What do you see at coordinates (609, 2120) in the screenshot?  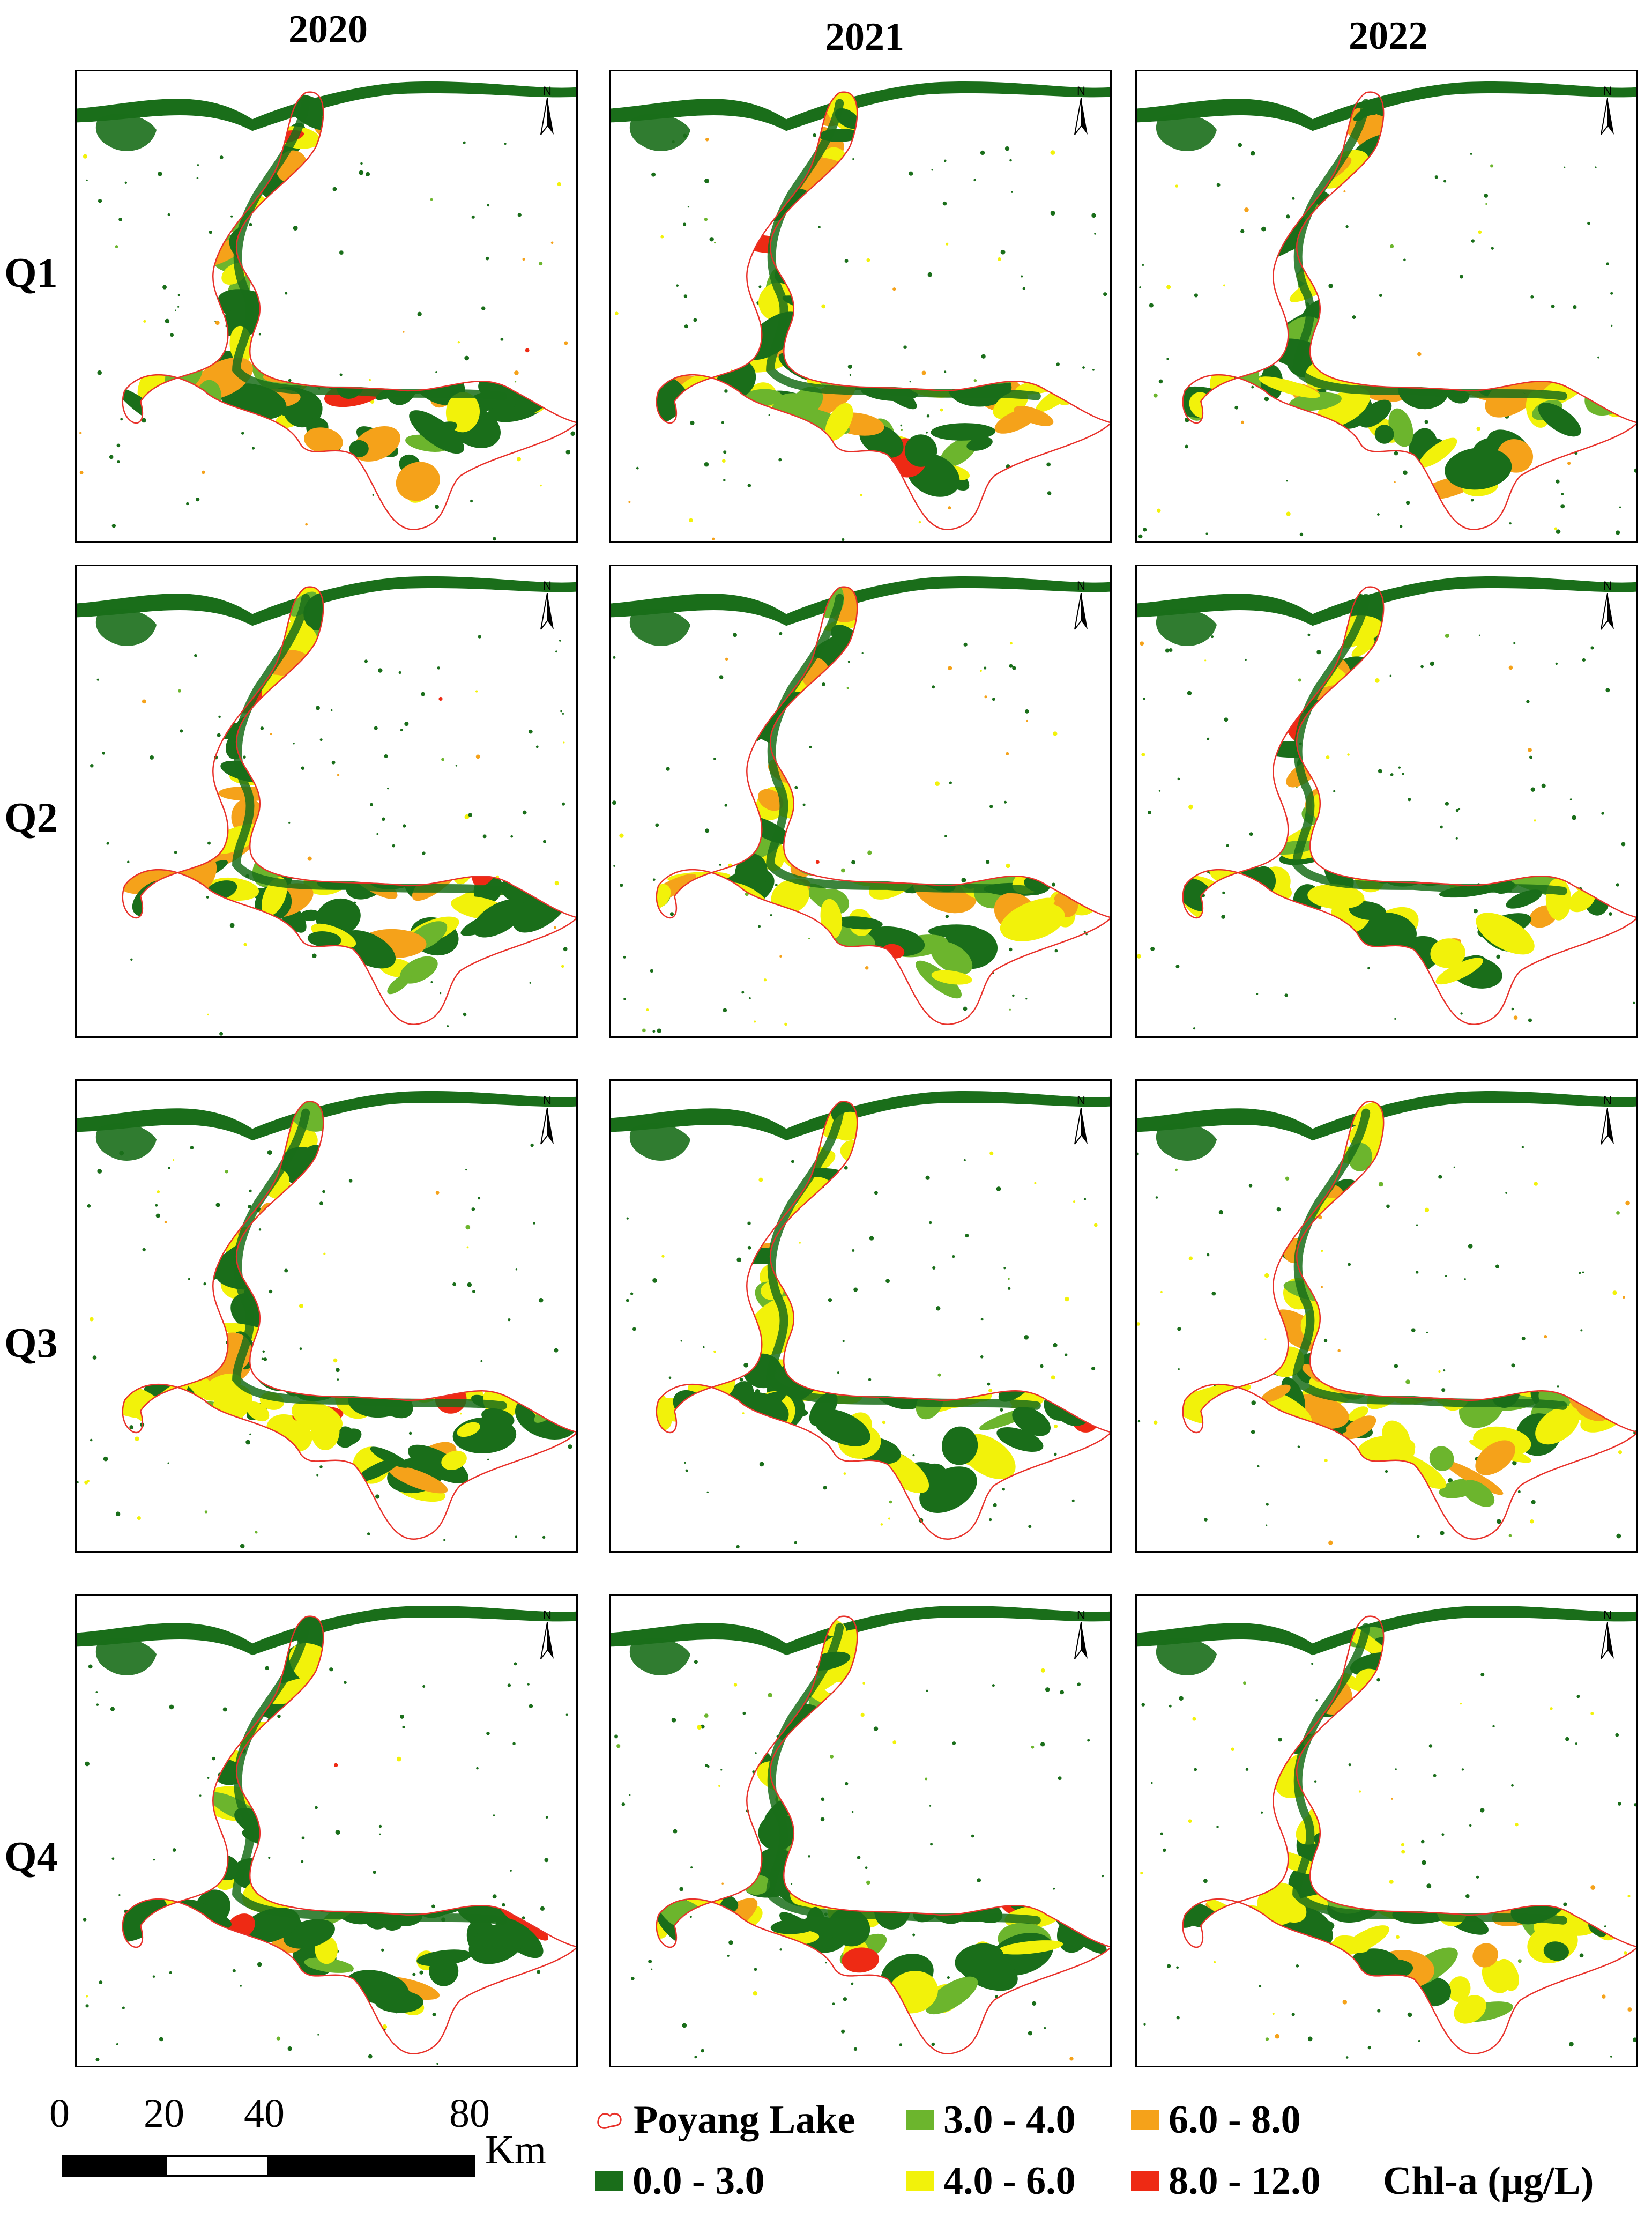 I see `lake-outline-icon` at bounding box center [609, 2120].